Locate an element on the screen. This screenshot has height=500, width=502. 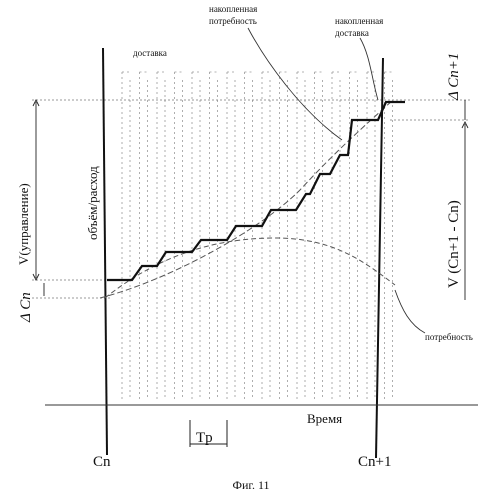
need-label: потребность is located at coordinates (449, 337).